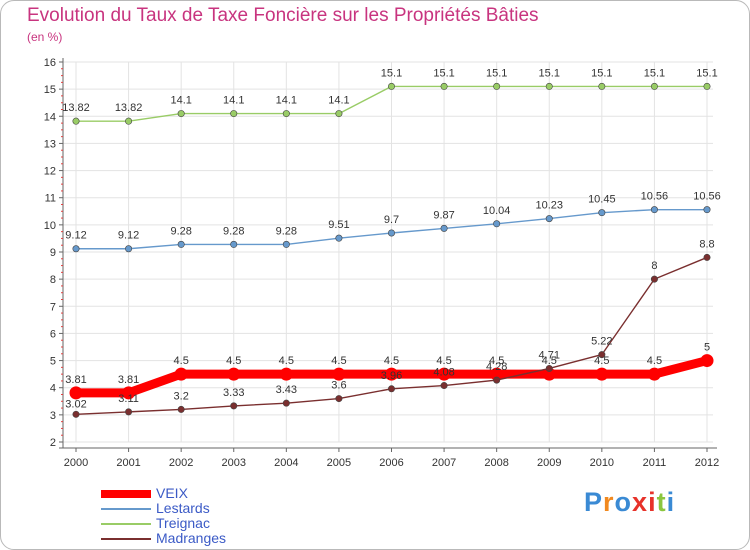  Describe the element at coordinates (594, 502) in the screenshot. I see `logo-letter: P` at that location.